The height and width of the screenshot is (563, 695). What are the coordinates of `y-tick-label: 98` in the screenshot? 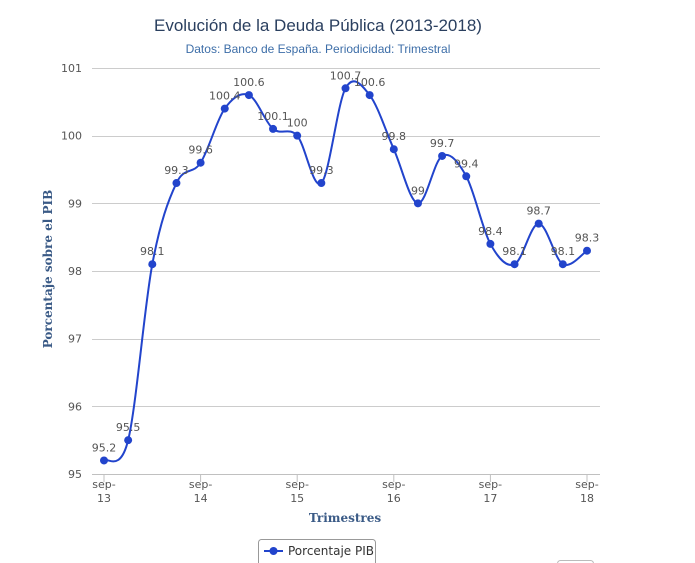 It's located at (75, 271).